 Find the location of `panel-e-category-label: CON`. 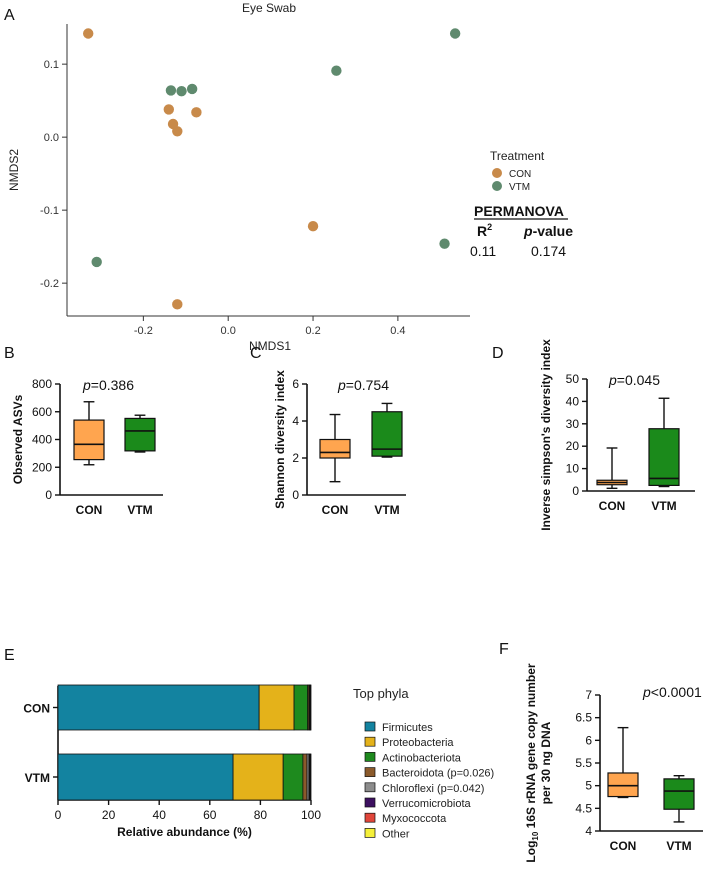

panel-e-category-label: CON is located at coordinates (36, 709).